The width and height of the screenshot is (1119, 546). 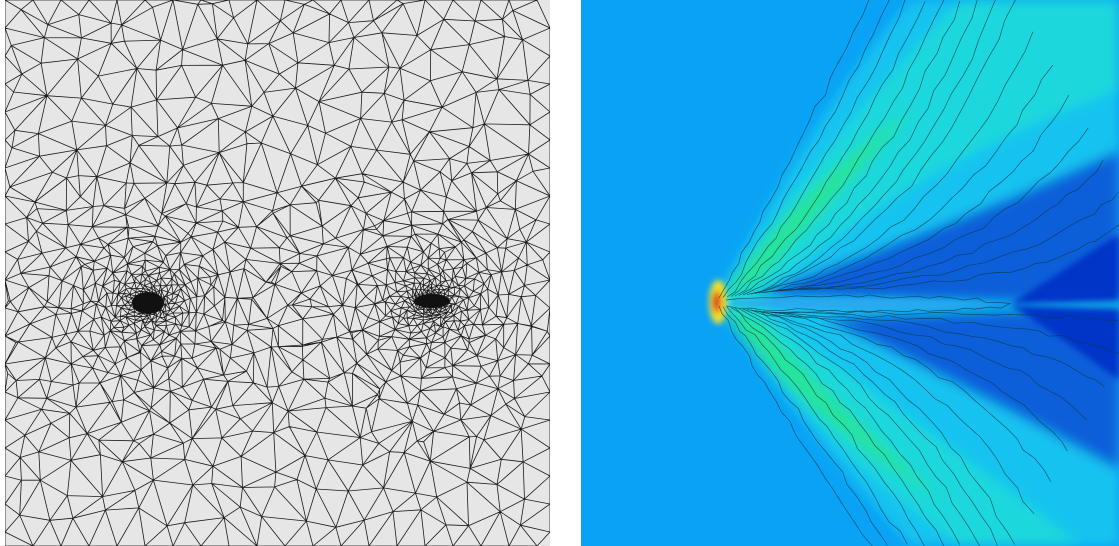 What do you see at coordinates (716, 302) in the screenshot?
I see `peak-marker` at bounding box center [716, 302].